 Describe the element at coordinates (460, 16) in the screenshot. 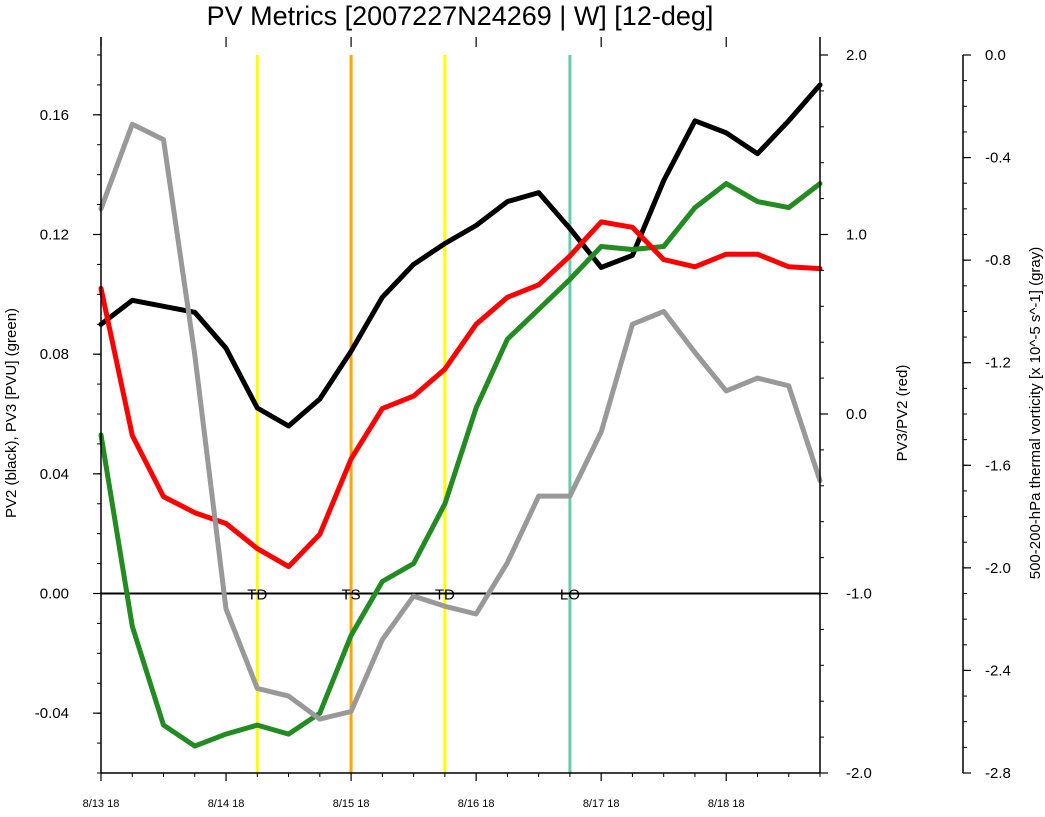

I see `chart-title: PV Metrics [2007227N24269 | W] [12-deg]` at that location.